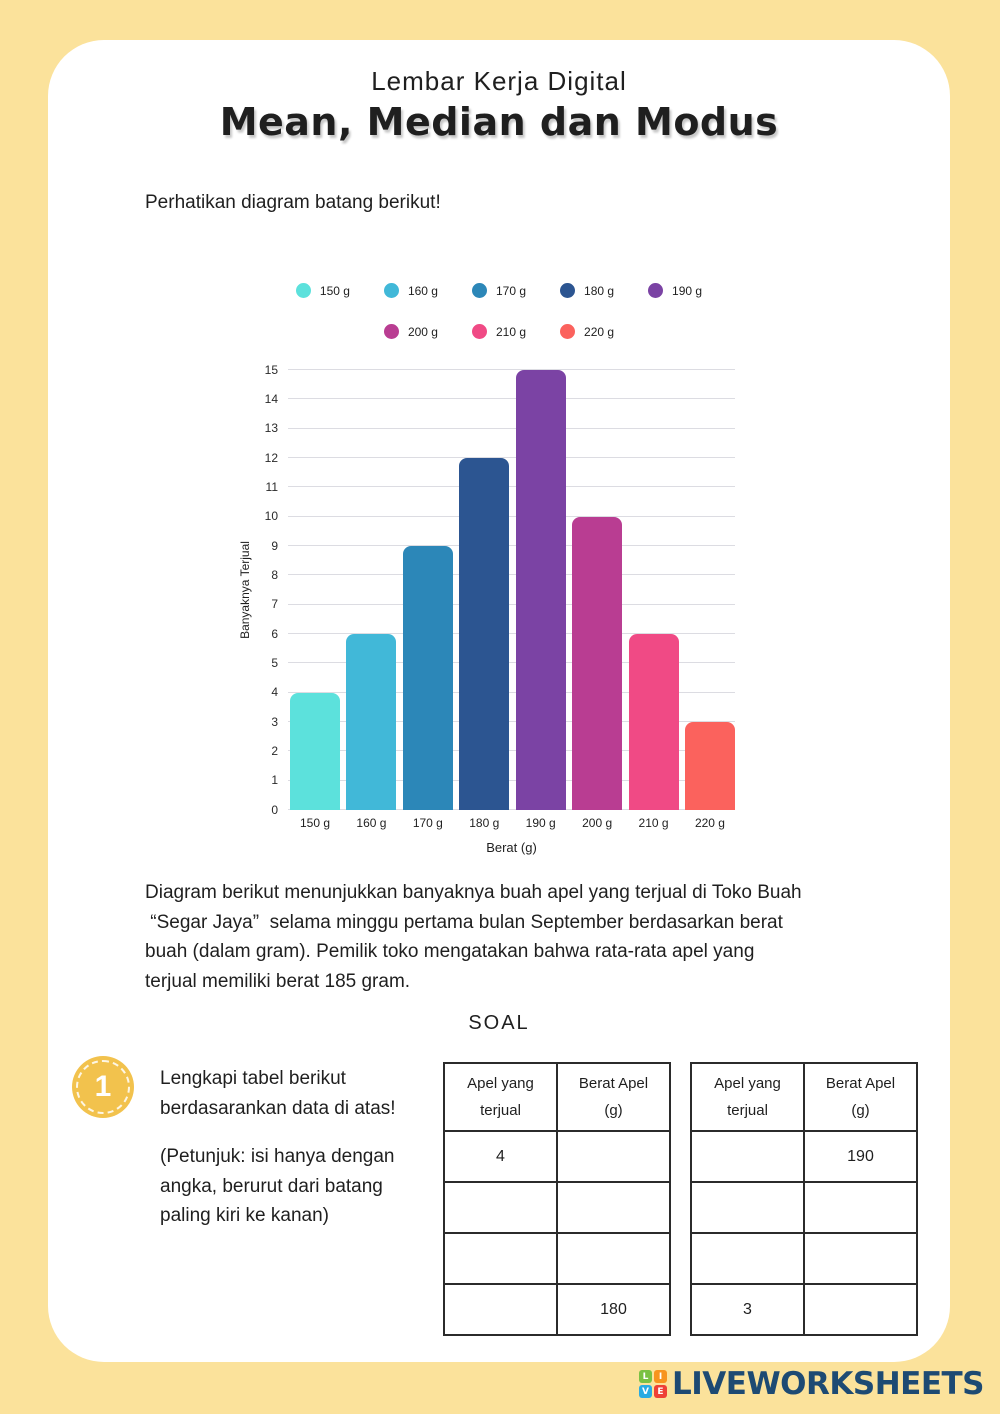  Describe the element at coordinates (503, 810) in the screenshot. I see `gridline: 0` at that location.